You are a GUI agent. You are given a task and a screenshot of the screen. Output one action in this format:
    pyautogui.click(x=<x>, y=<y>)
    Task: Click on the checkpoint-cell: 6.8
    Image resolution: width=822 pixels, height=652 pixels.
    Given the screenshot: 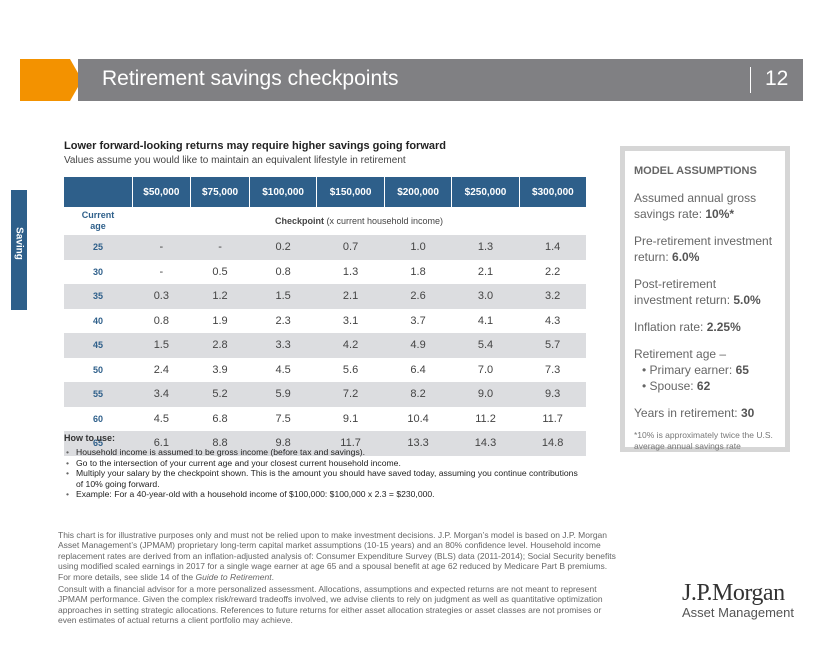 What is the action you would take?
    pyautogui.click(x=220, y=418)
    